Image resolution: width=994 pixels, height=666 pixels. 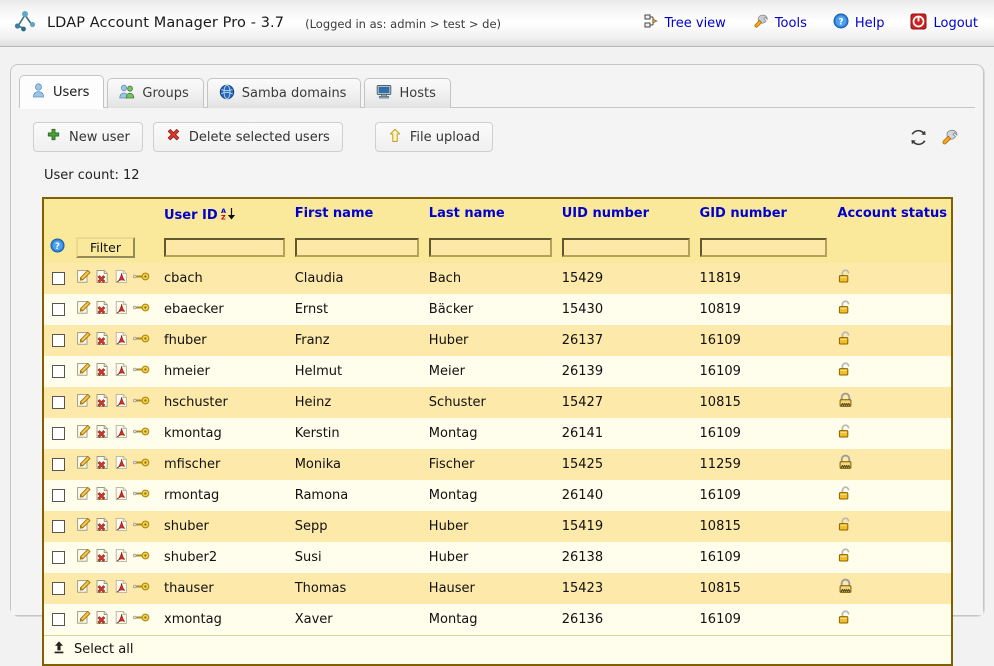 I want to click on nav-help: ? Help, so click(x=858, y=23).